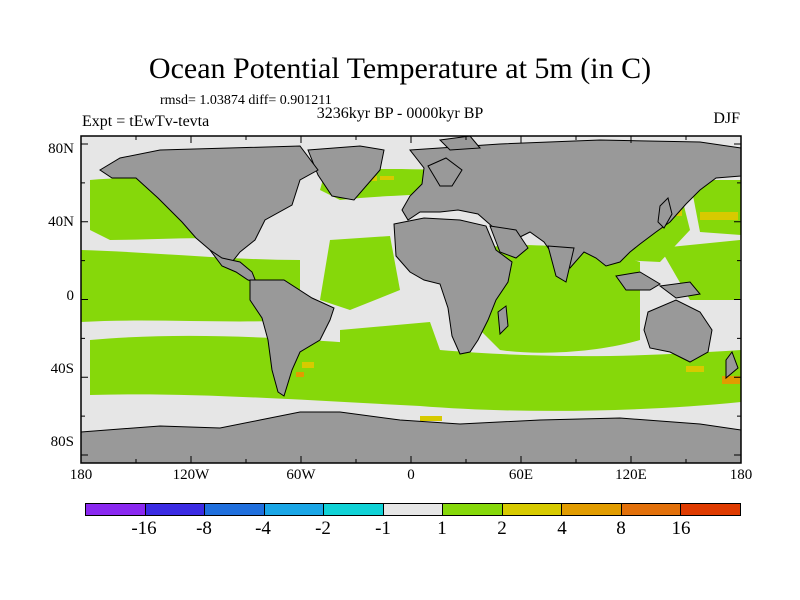 This screenshot has height=600, width=800. I want to click on colorbar, so click(413, 509).